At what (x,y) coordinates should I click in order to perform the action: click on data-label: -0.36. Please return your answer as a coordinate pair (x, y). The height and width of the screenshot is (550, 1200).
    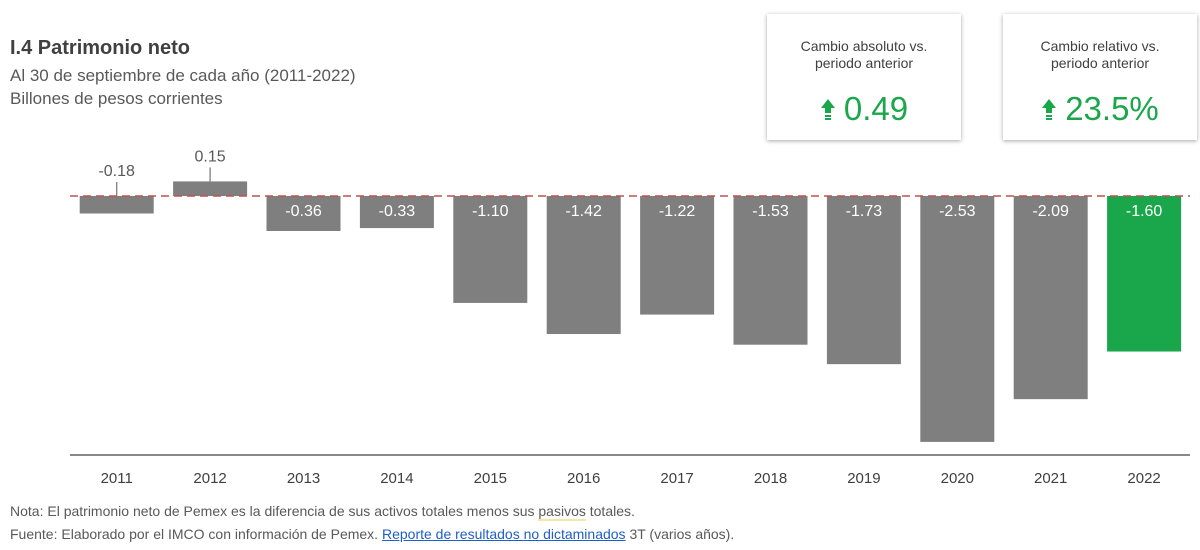
    Looking at the image, I should click on (303, 211).